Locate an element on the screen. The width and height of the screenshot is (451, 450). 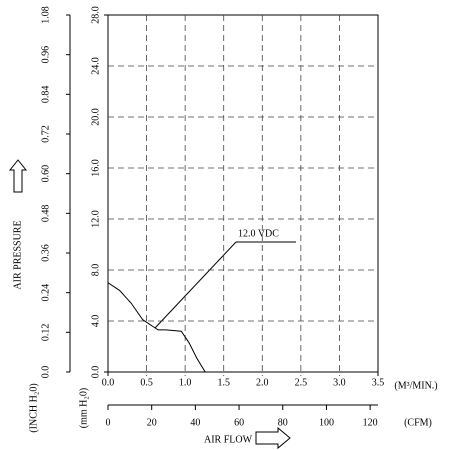
curve is located at coordinates (156, 327).